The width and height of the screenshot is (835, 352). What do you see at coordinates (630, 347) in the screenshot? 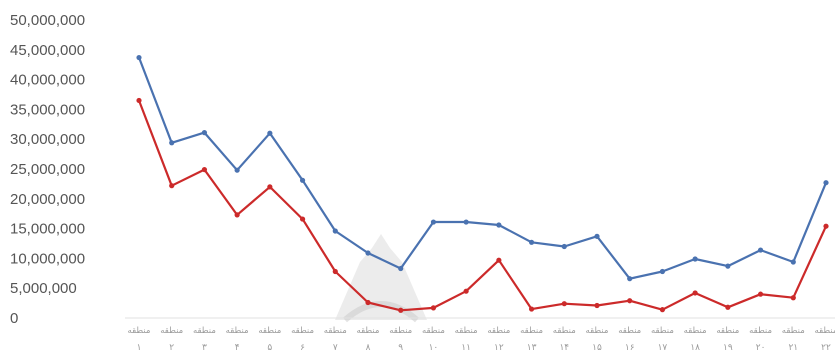
I see `x-tick-number: ۱۶` at bounding box center [630, 347].